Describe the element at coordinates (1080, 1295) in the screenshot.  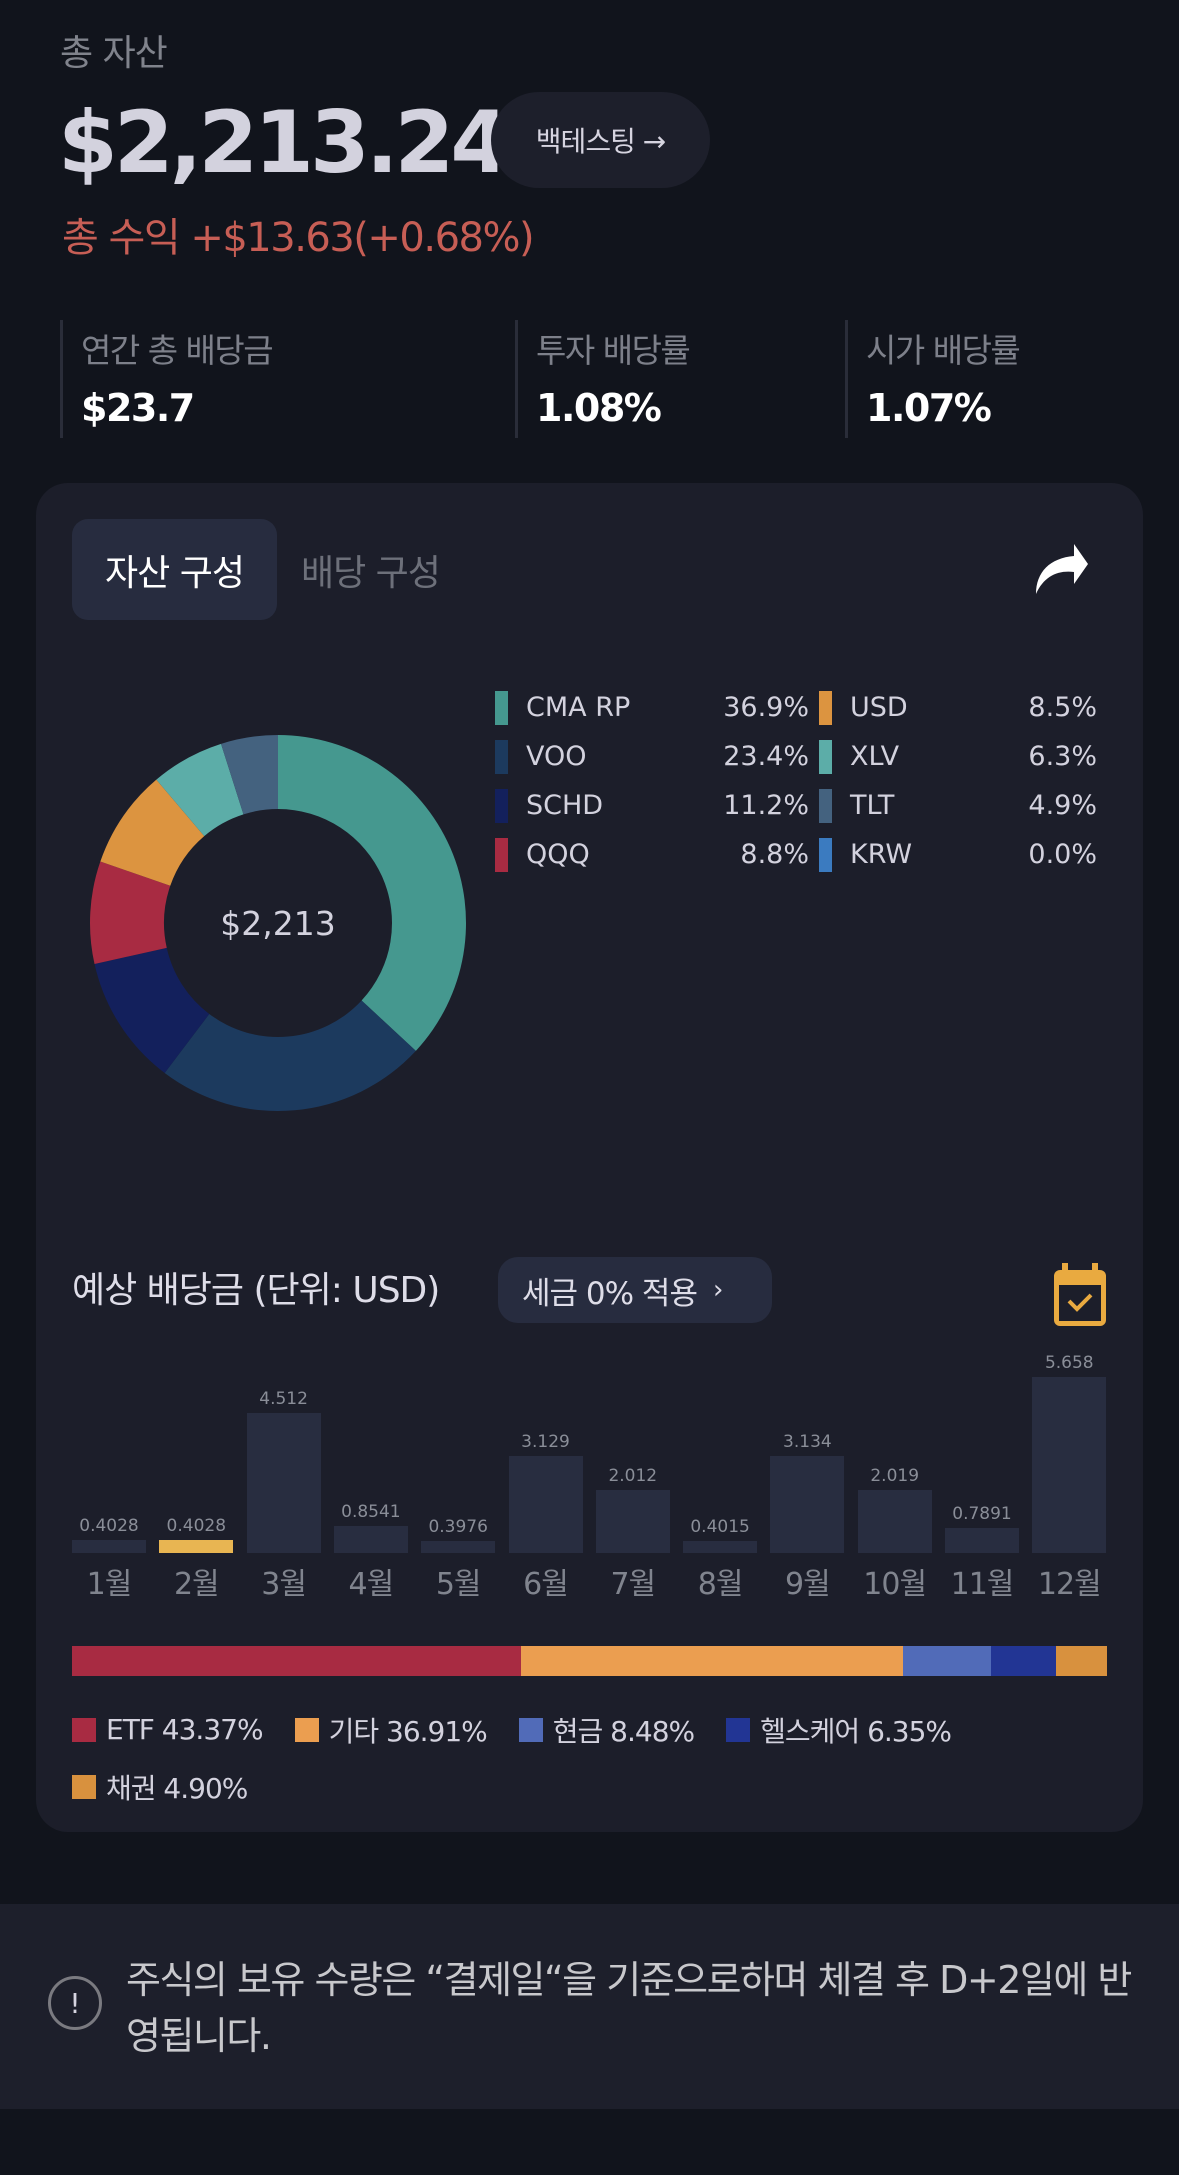
I see `calendar-check-icon` at that location.